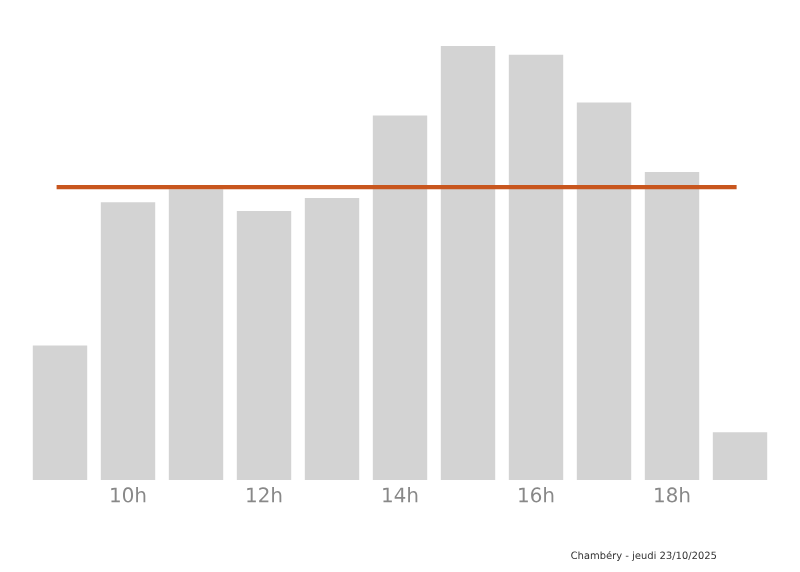  What do you see at coordinates (400, 495) in the screenshot?
I see `x-tick-label: 14h` at bounding box center [400, 495].